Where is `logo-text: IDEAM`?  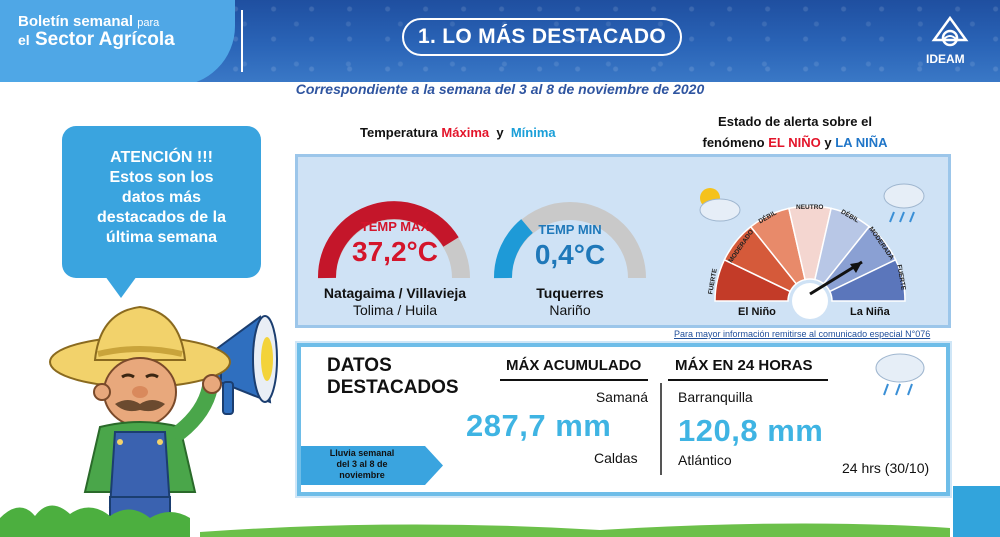 logo-text: IDEAM is located at coordinates (945, 59).